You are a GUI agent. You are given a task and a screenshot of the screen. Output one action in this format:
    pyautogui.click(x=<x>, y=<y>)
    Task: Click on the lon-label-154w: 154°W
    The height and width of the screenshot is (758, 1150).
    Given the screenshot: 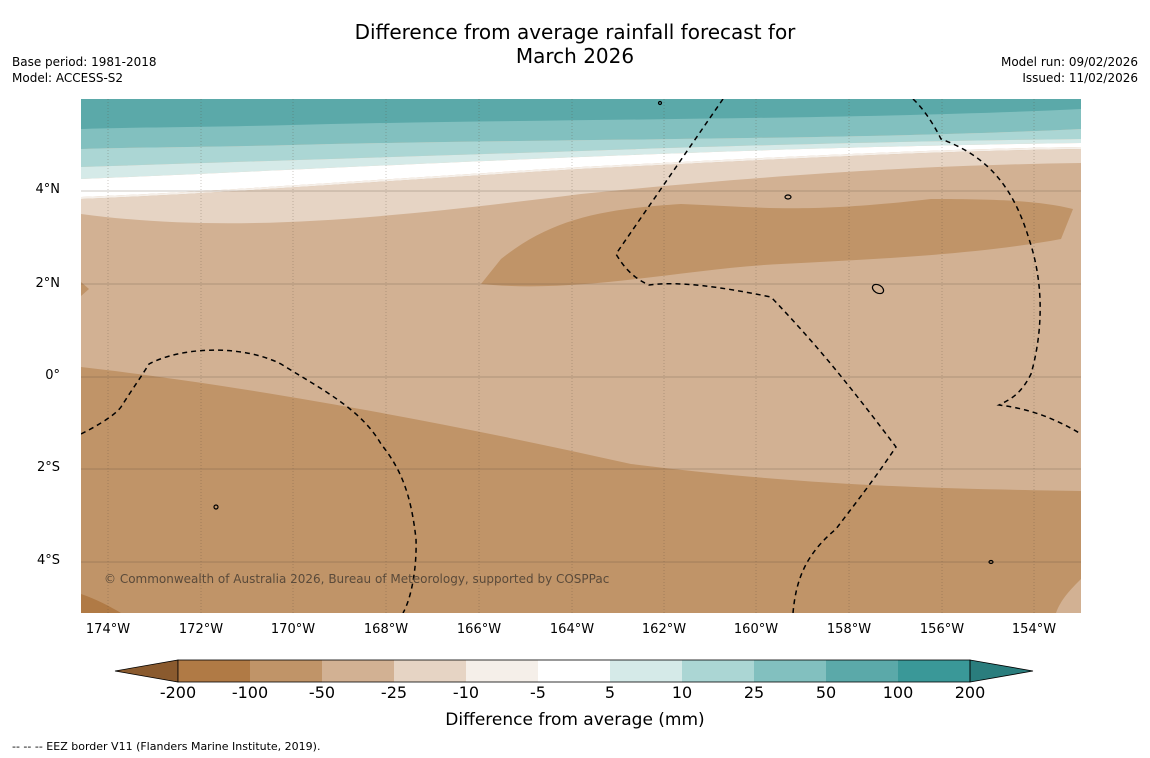 What is the action you would take?
    pyautogui.click(x=1034, y=629)
    